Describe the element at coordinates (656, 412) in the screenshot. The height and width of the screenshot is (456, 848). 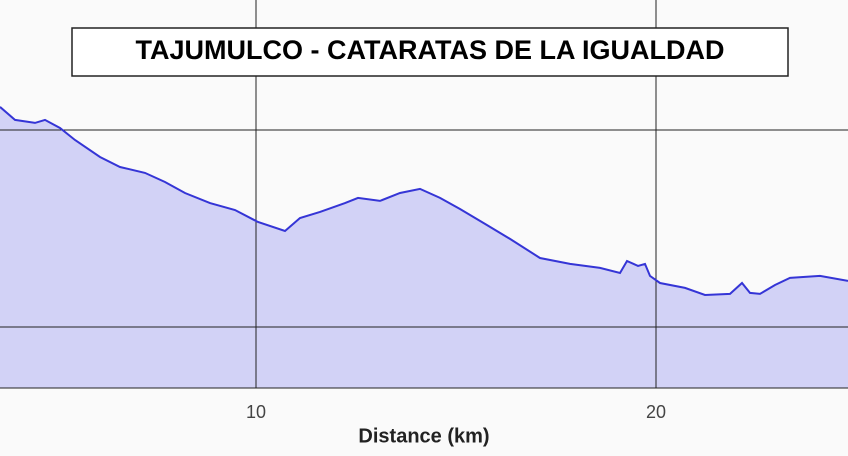
I see `x-tick-label: 20` at that location.